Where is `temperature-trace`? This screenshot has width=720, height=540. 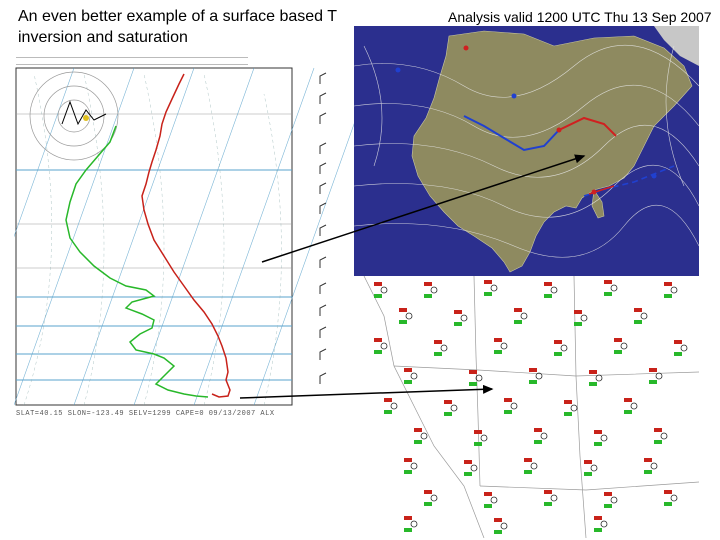
temperature-trace is located at coordinates (186, 235).